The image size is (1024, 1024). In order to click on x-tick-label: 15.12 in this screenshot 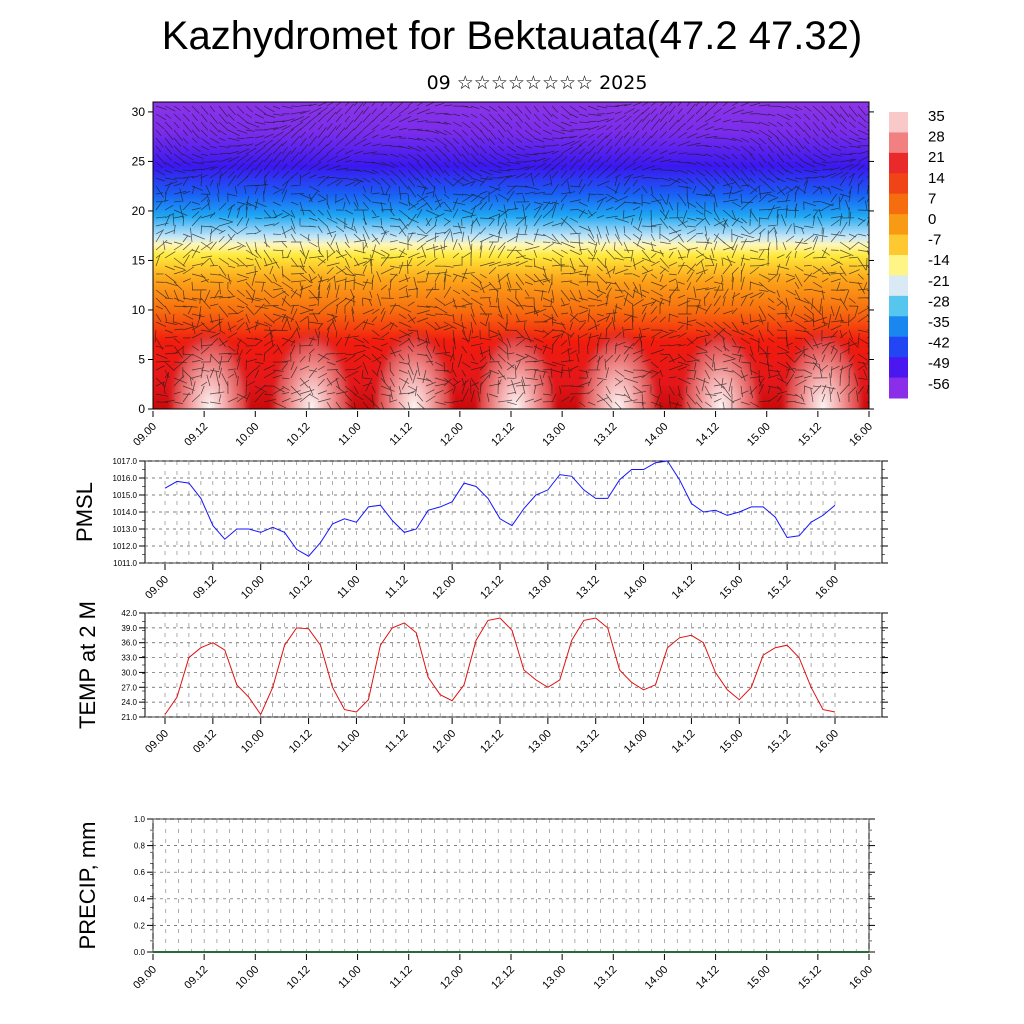, I will do `click(810, 435)`.